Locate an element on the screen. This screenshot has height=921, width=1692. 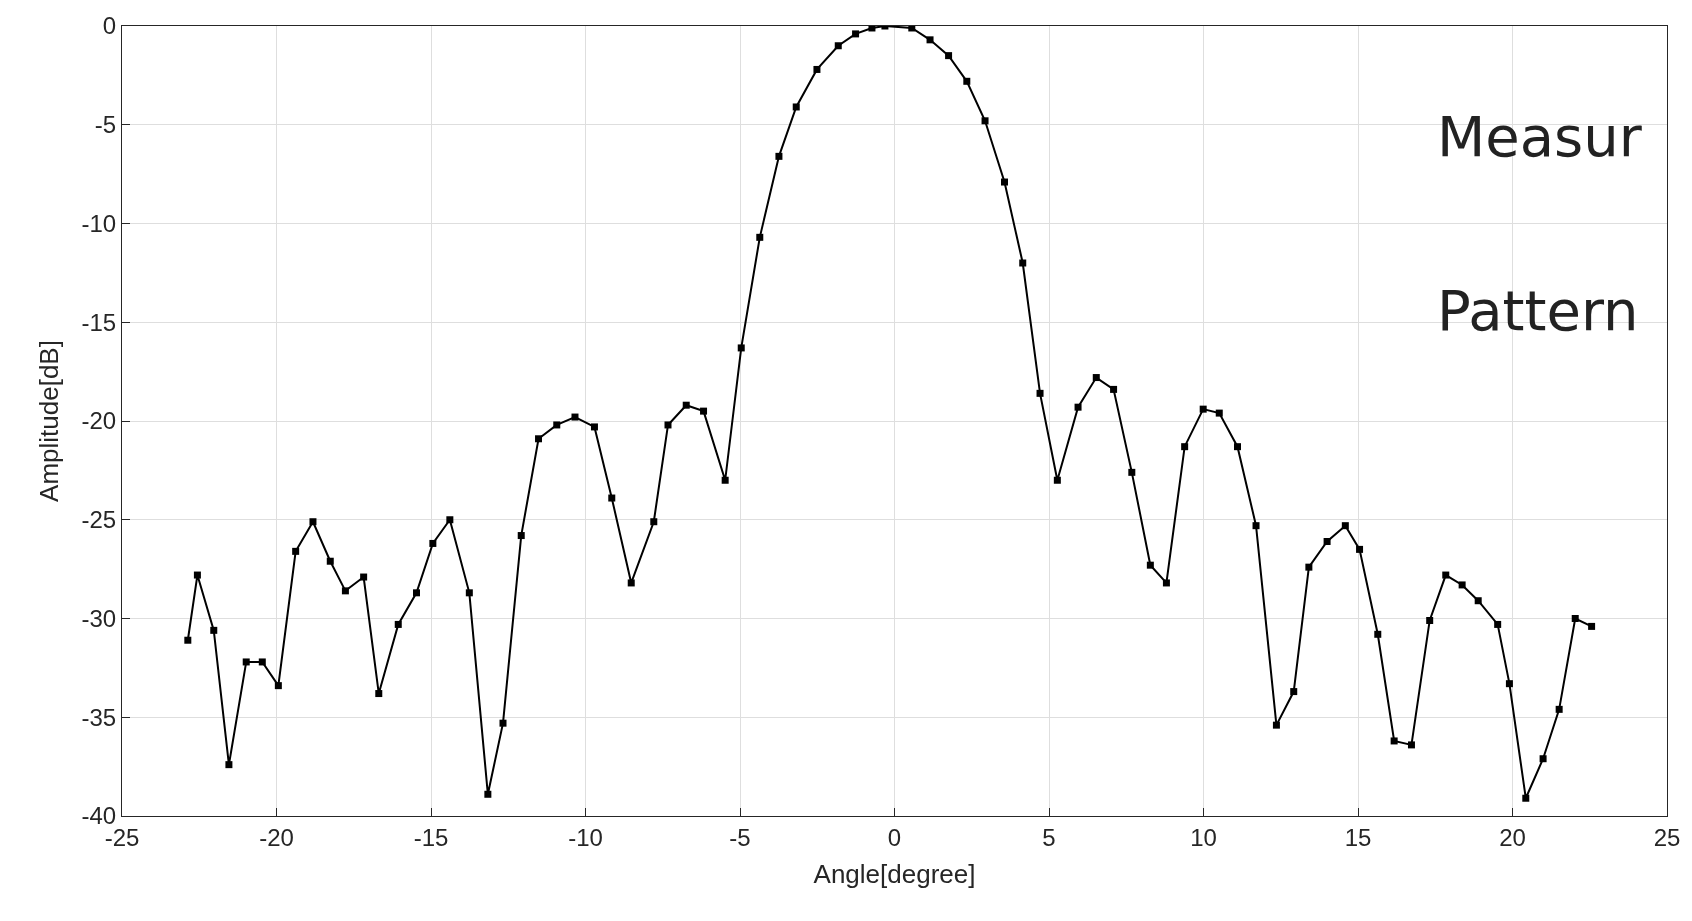
x-tick-label: -20 is located at coordinates (276, 837).